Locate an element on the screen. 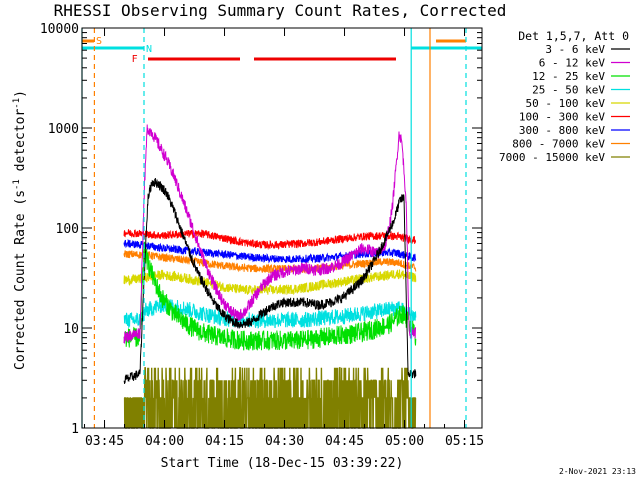  legend-entry-label: 300 - 800 keV is located at coordinates (562, 130).